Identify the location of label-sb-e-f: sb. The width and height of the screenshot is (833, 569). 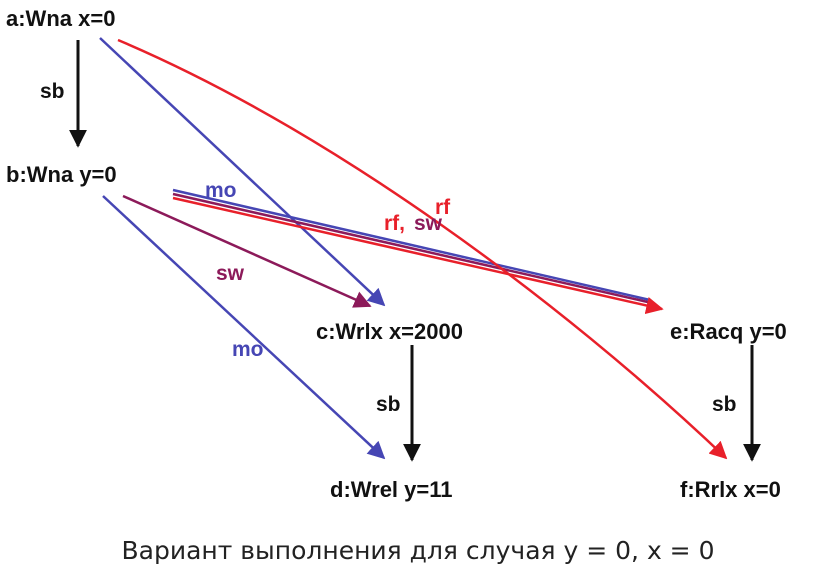
(724, 404).